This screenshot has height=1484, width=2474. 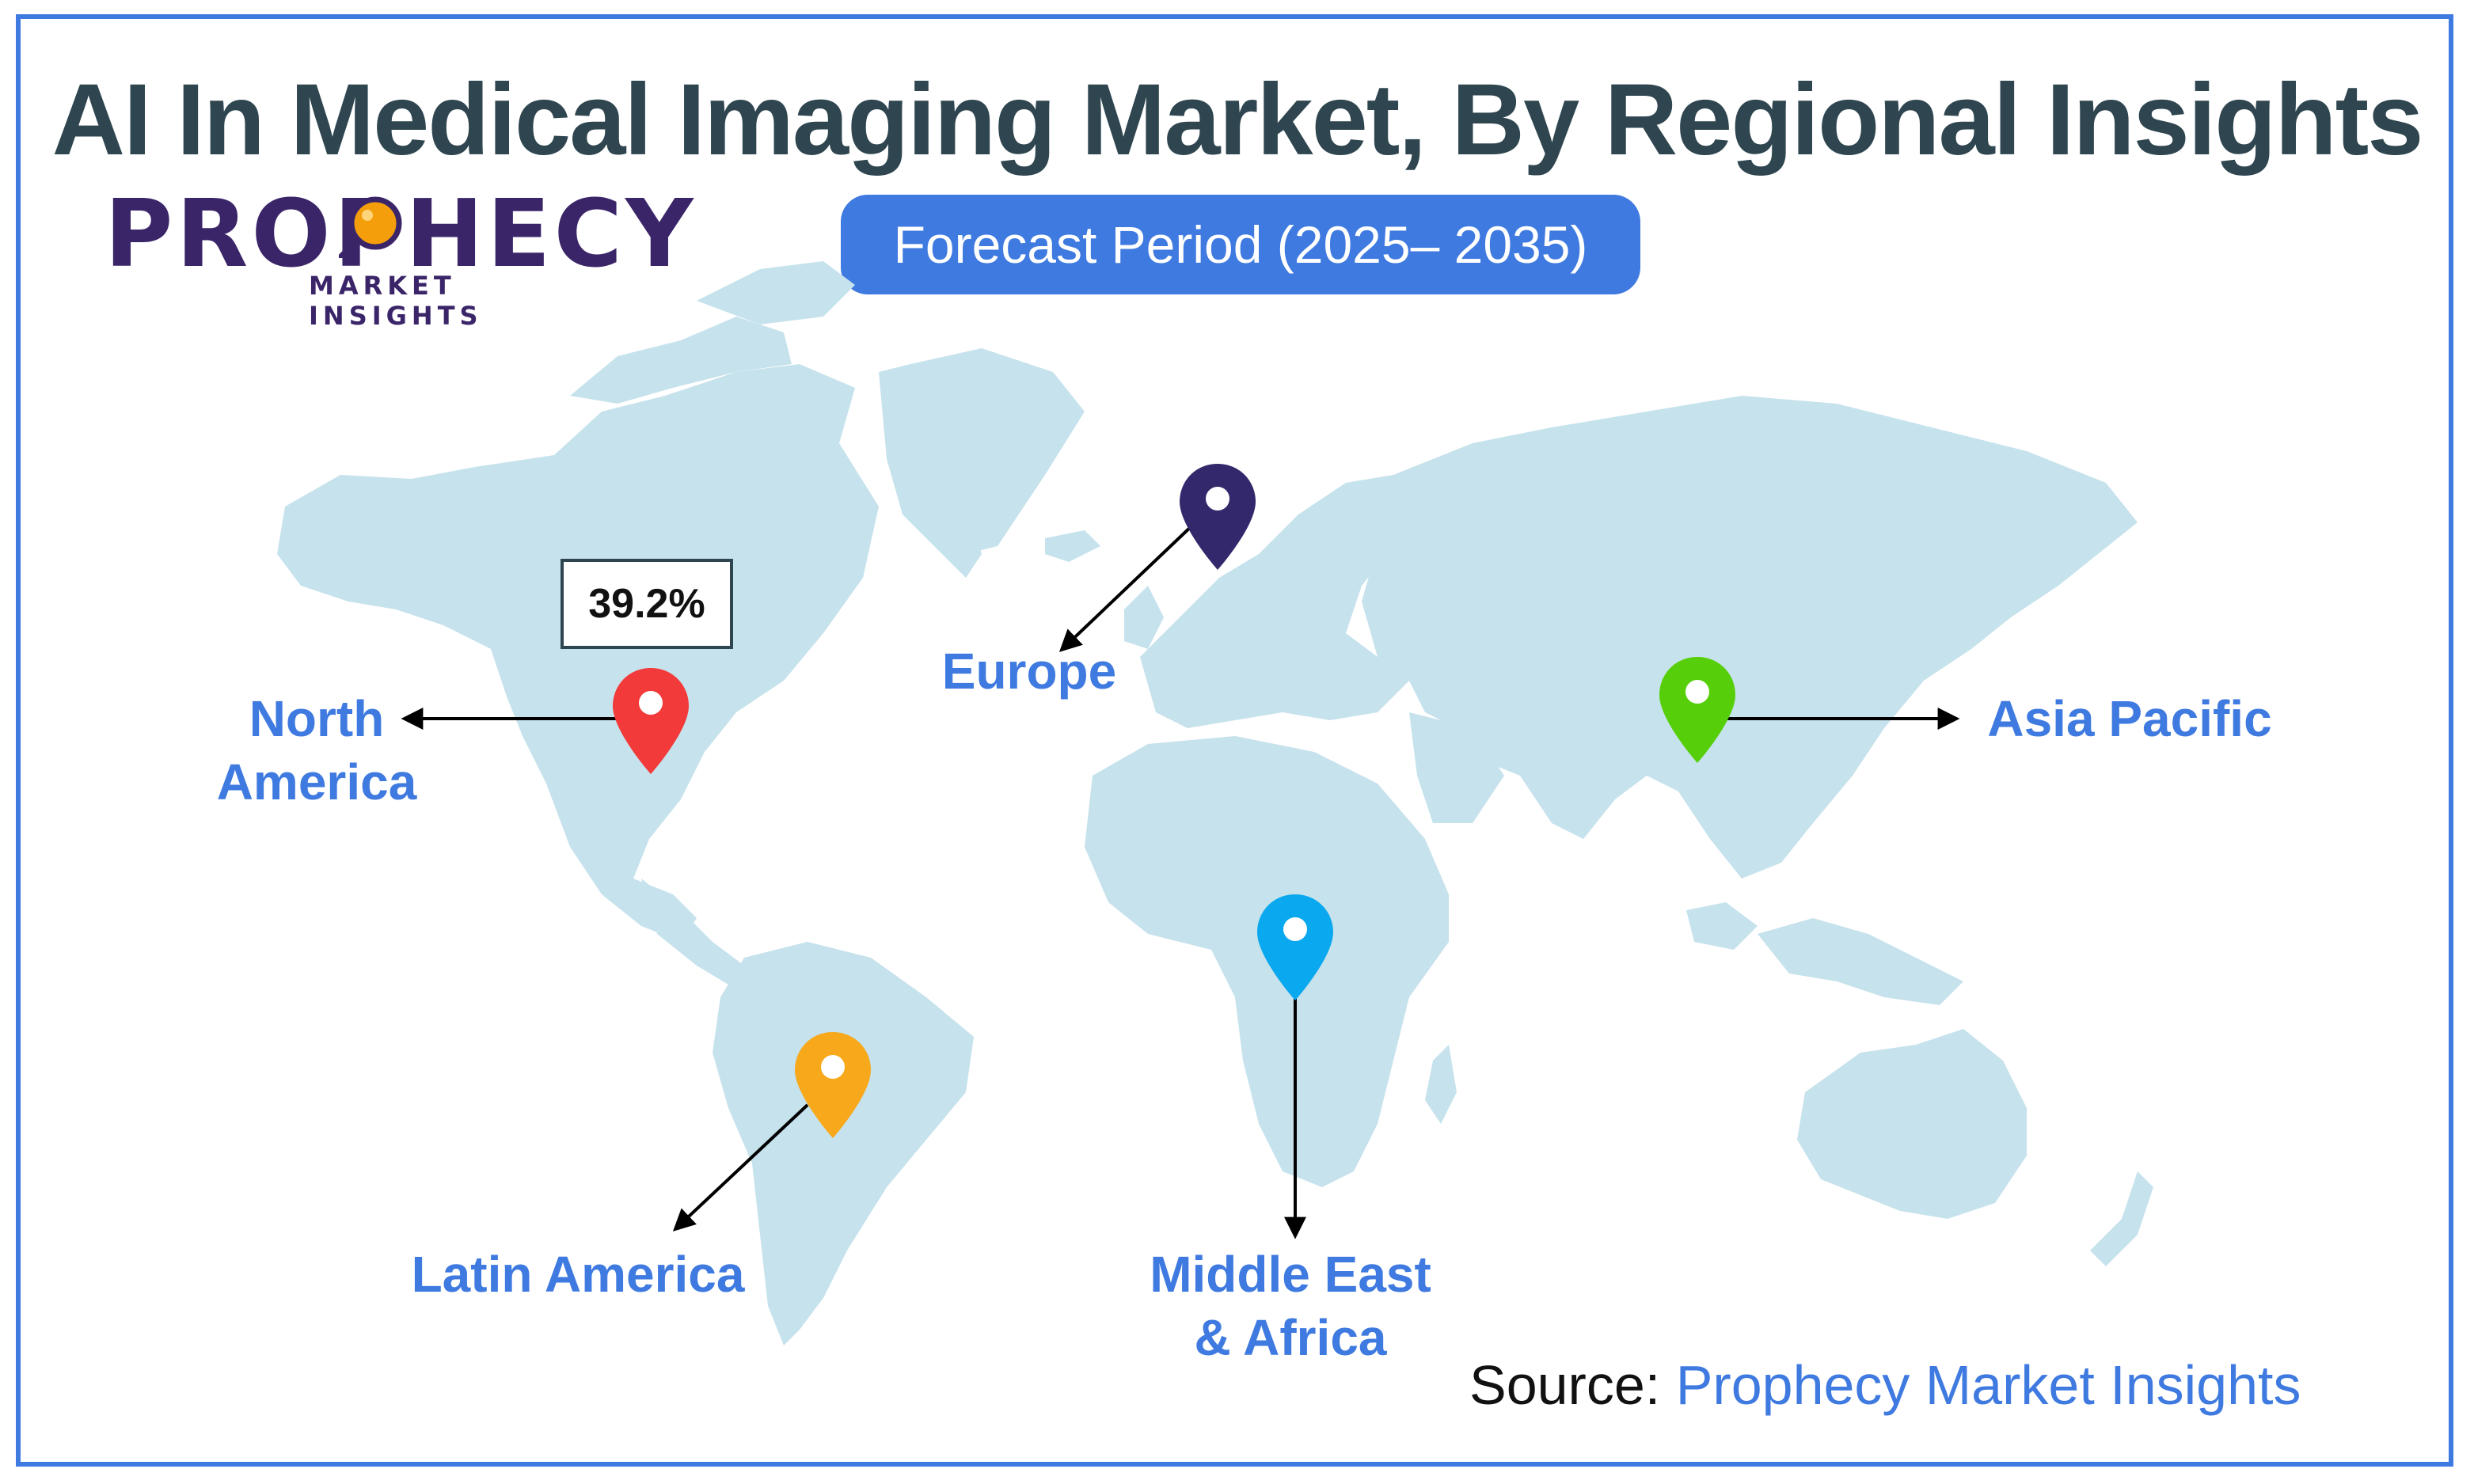 I want to click on label-north-america-line2: America, so click(x=317, y=781).